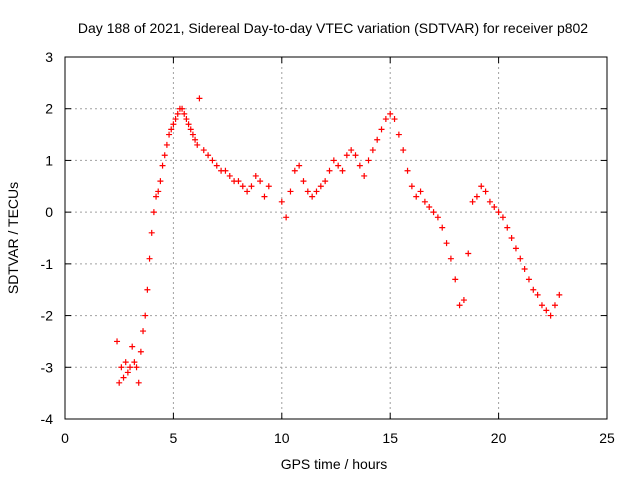 The height and width of the screenshot is (485, 640). I want to click on y-tick-label: 3, so click(49, 57).